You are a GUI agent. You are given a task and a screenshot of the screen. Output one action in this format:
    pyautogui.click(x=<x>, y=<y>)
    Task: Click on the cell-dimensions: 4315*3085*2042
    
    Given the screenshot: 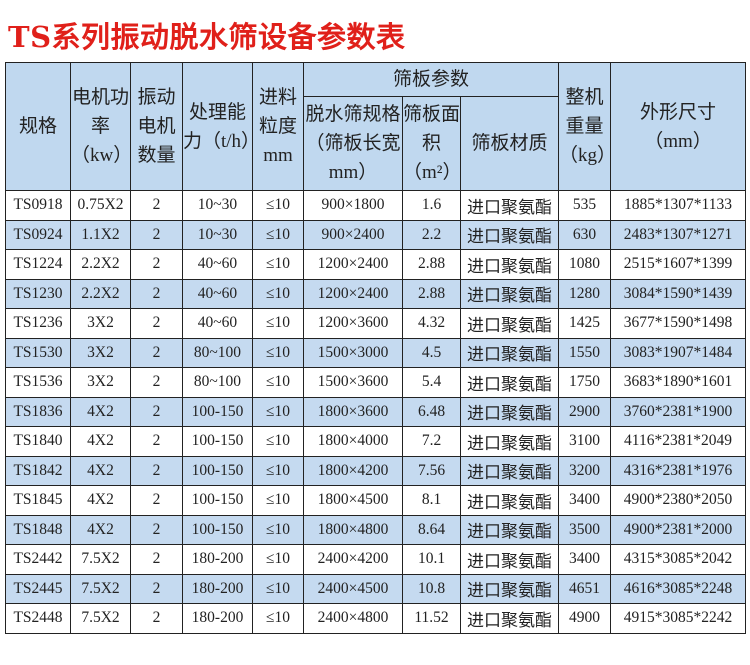 What is the action you would take?
    pyautogui.click(x=678, y=559)
    